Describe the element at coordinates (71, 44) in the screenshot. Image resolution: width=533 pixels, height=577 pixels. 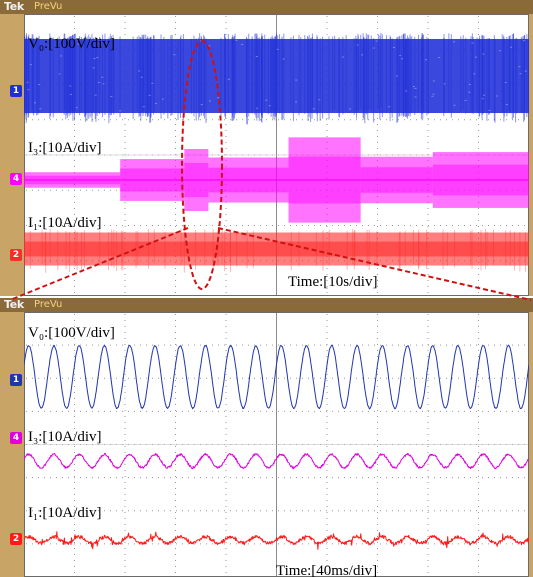
I see `top-label-v0: V₀:[100V/div]` at that location.